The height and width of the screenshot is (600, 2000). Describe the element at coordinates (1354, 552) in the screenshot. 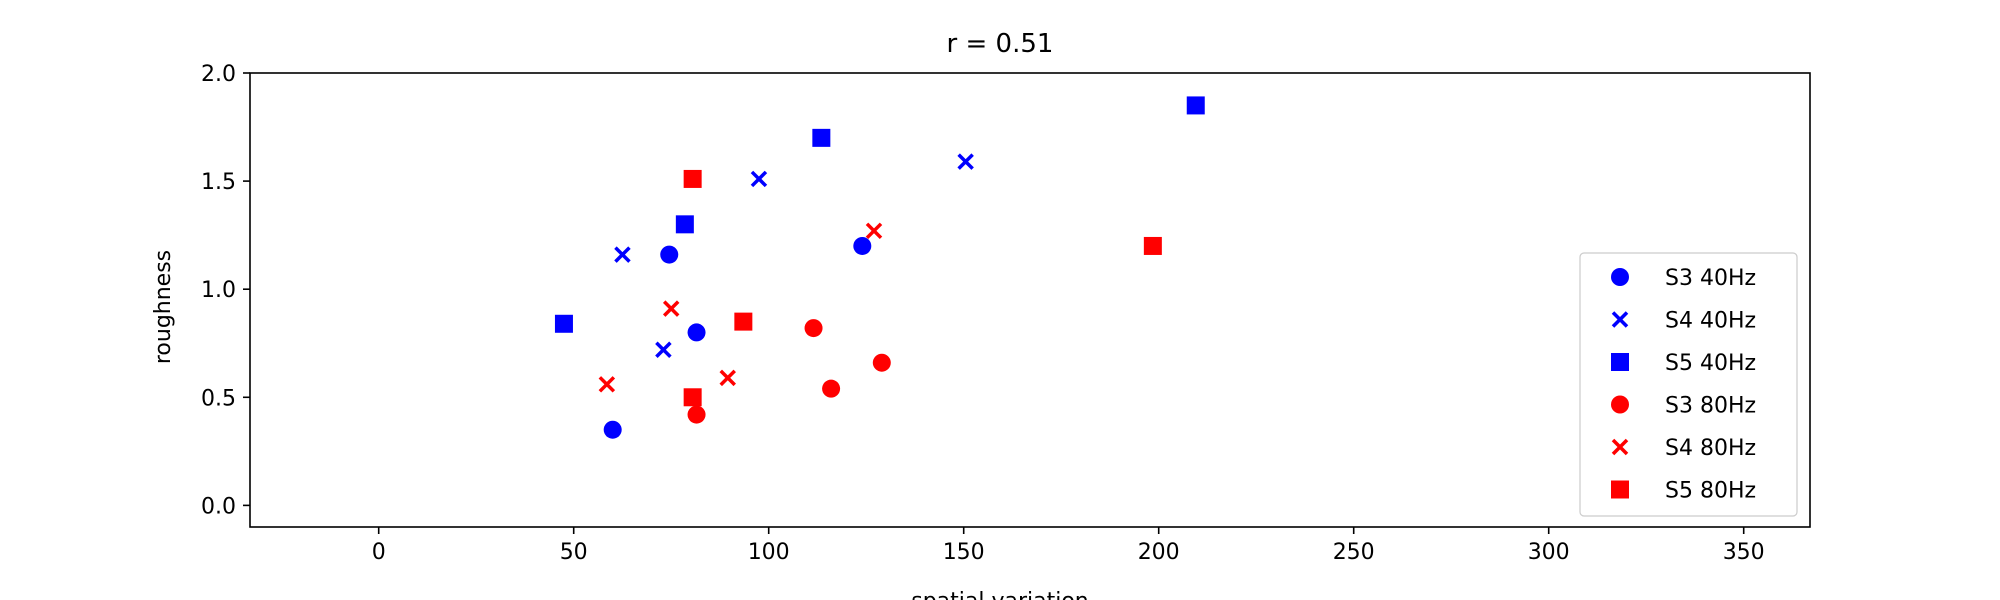

I see `x-tick-label: 250` at that location.